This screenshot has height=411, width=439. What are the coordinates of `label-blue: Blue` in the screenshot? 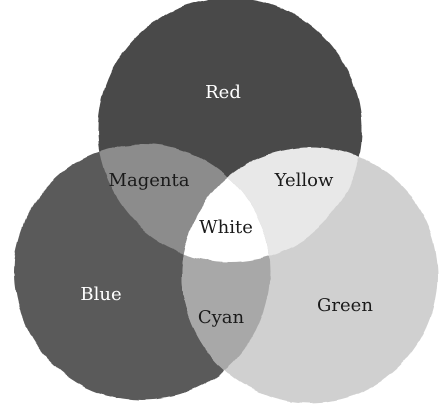 It's located at (100, 294).